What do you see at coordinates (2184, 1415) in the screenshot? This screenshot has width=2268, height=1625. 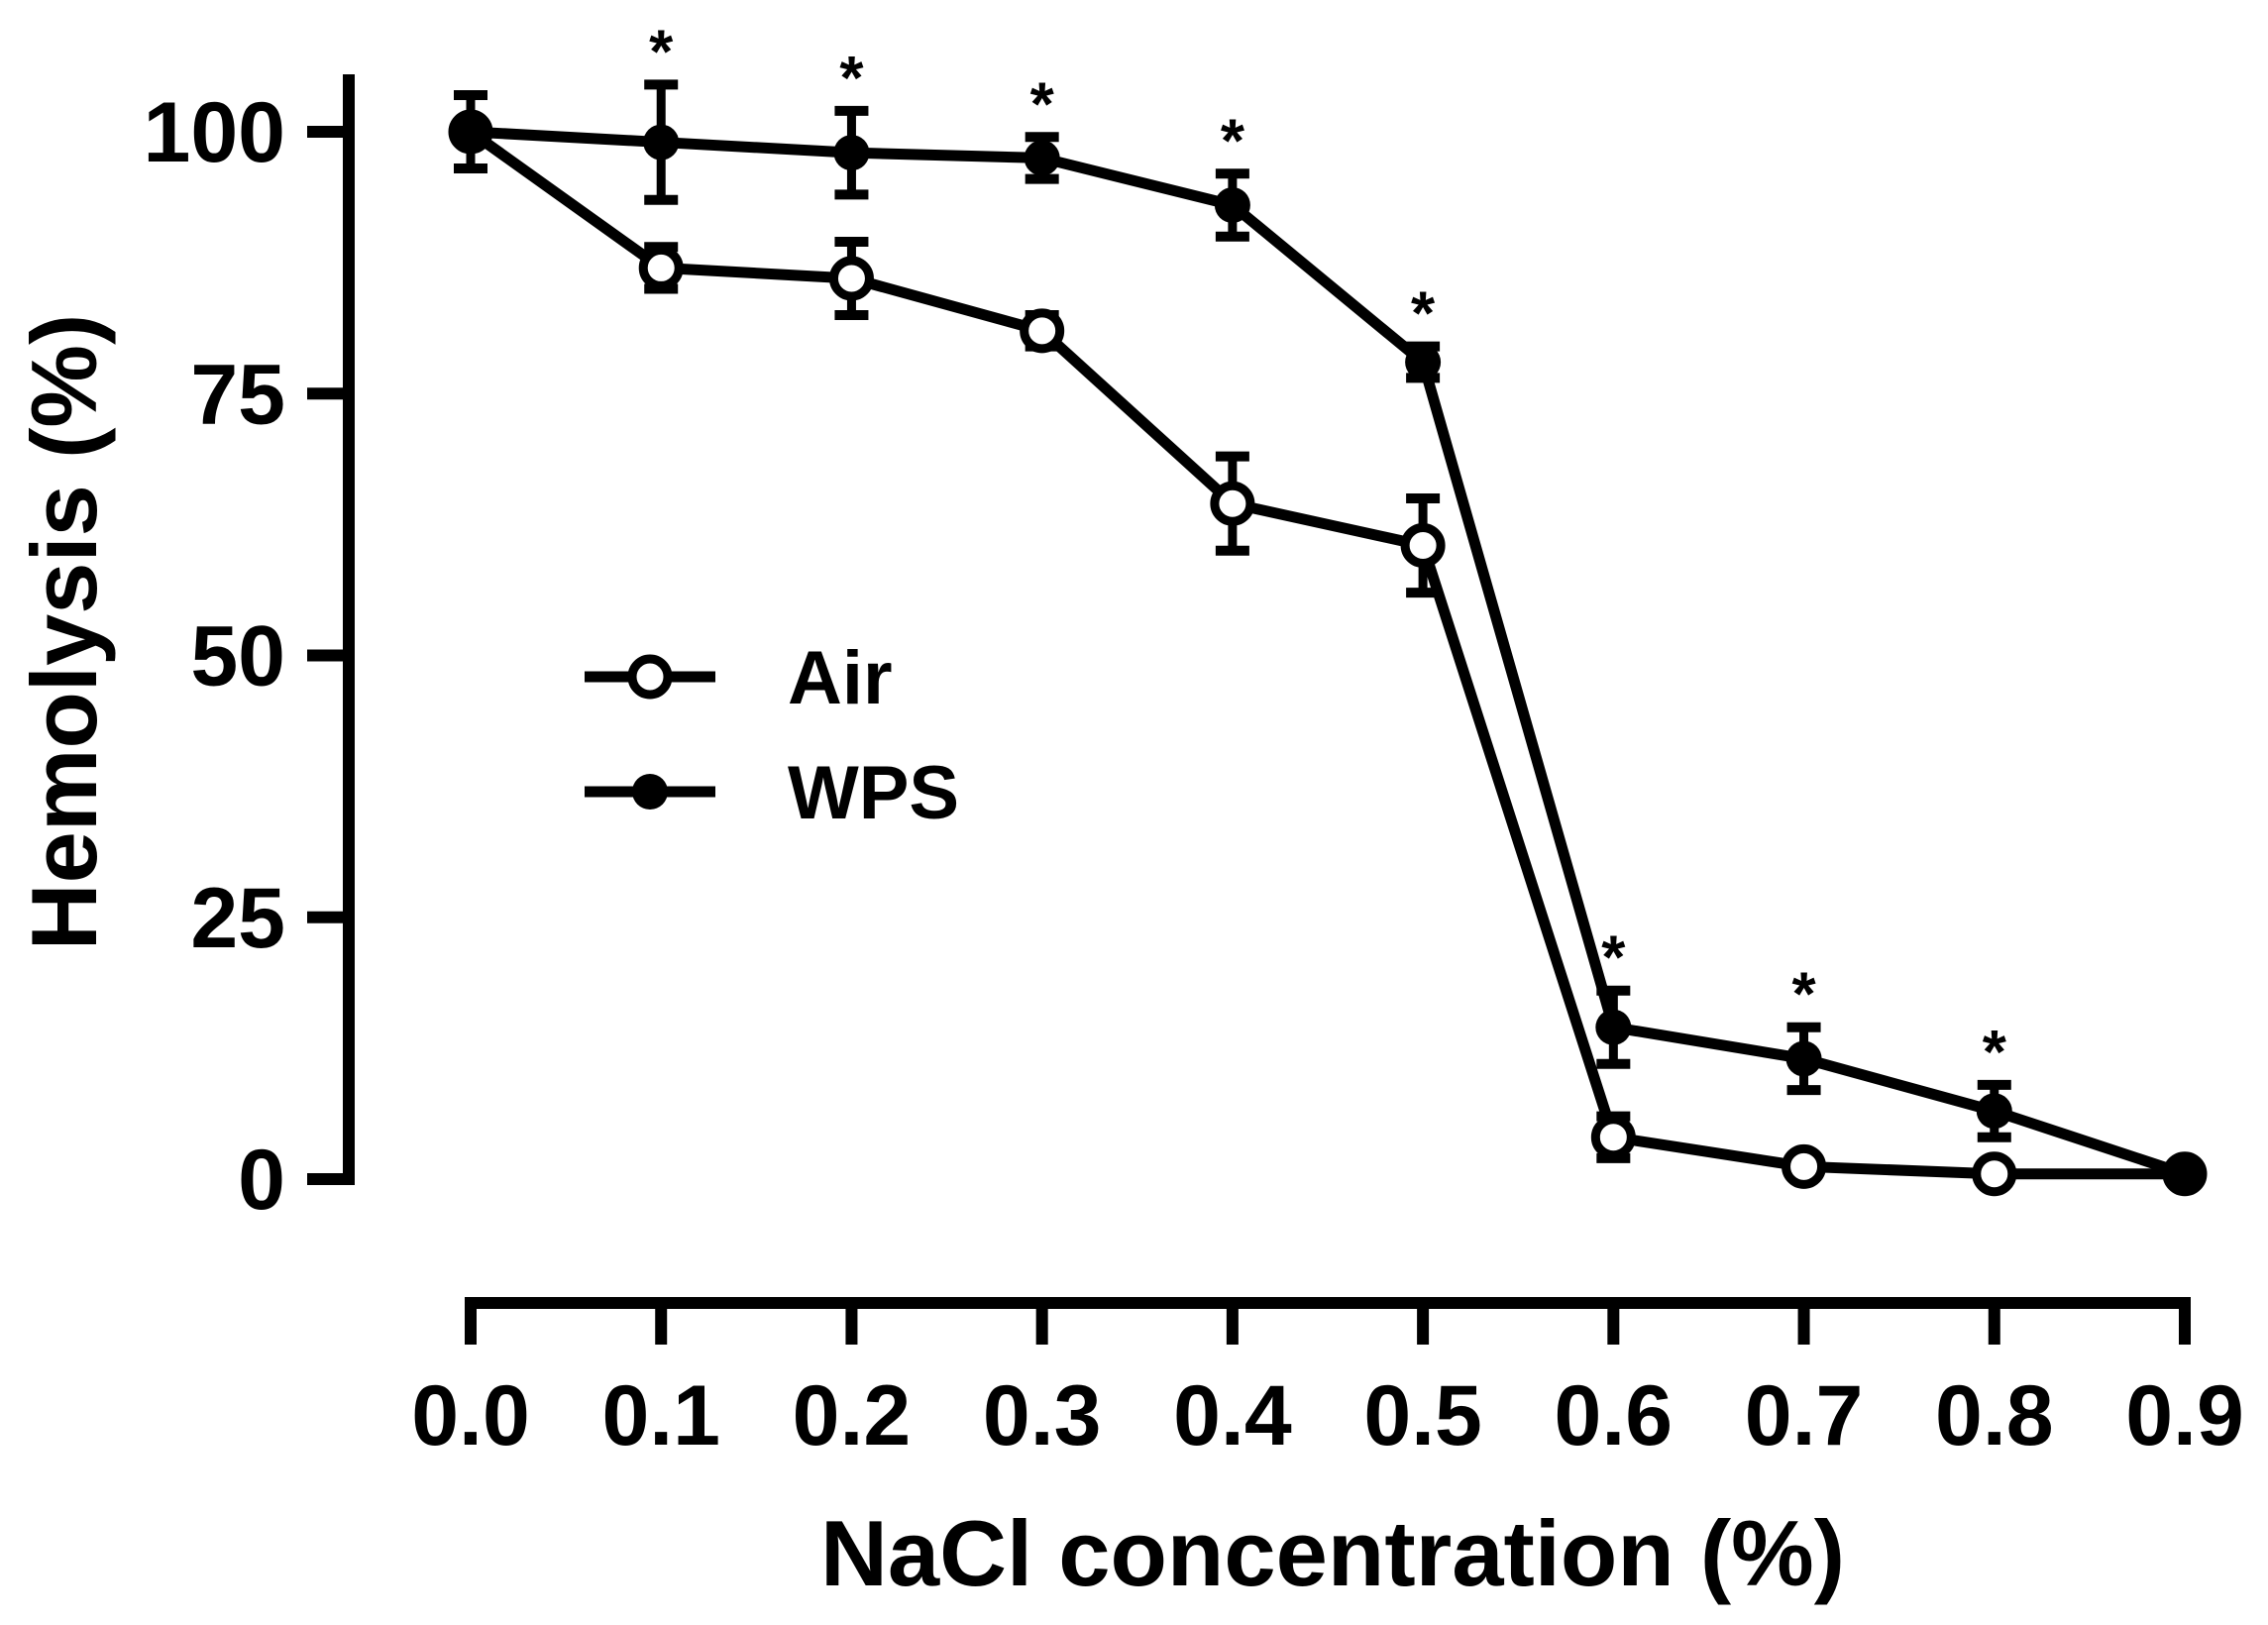 I see `x-tick-label: 0.9` at bounding box center [2184, 1415].